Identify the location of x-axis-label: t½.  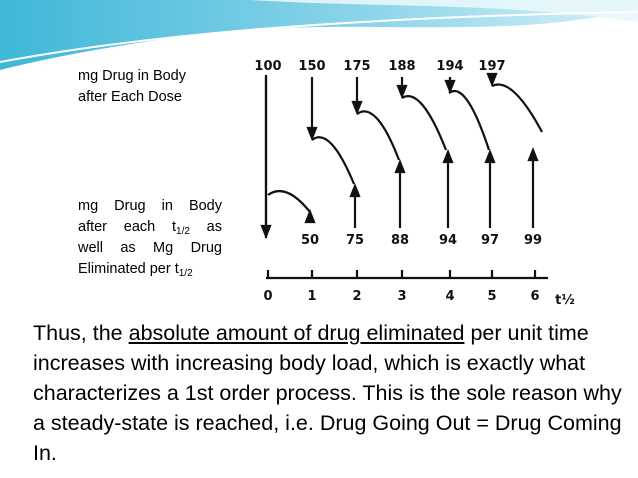
(565, 300).